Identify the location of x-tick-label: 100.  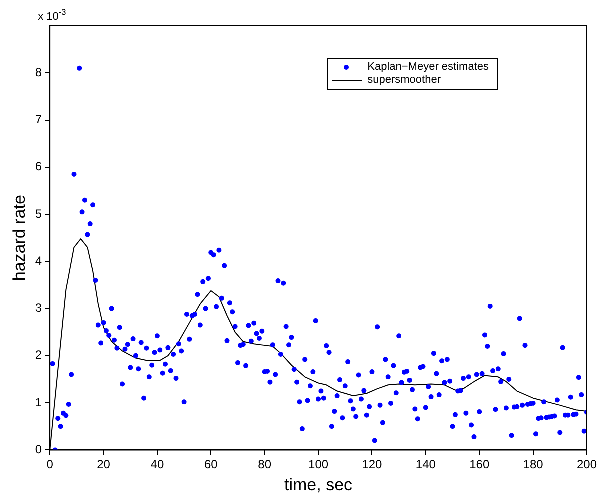
(318, 465).